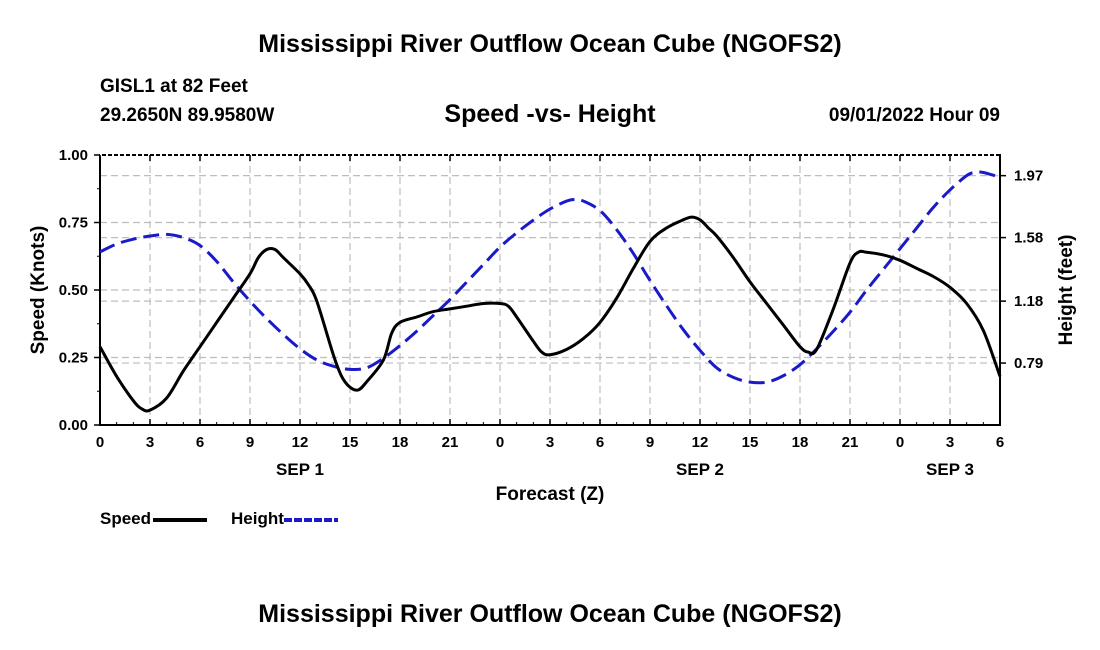 The image size is (1100, 650). I want to click on y-tick-label-left: 0.50, so click(73, 290).